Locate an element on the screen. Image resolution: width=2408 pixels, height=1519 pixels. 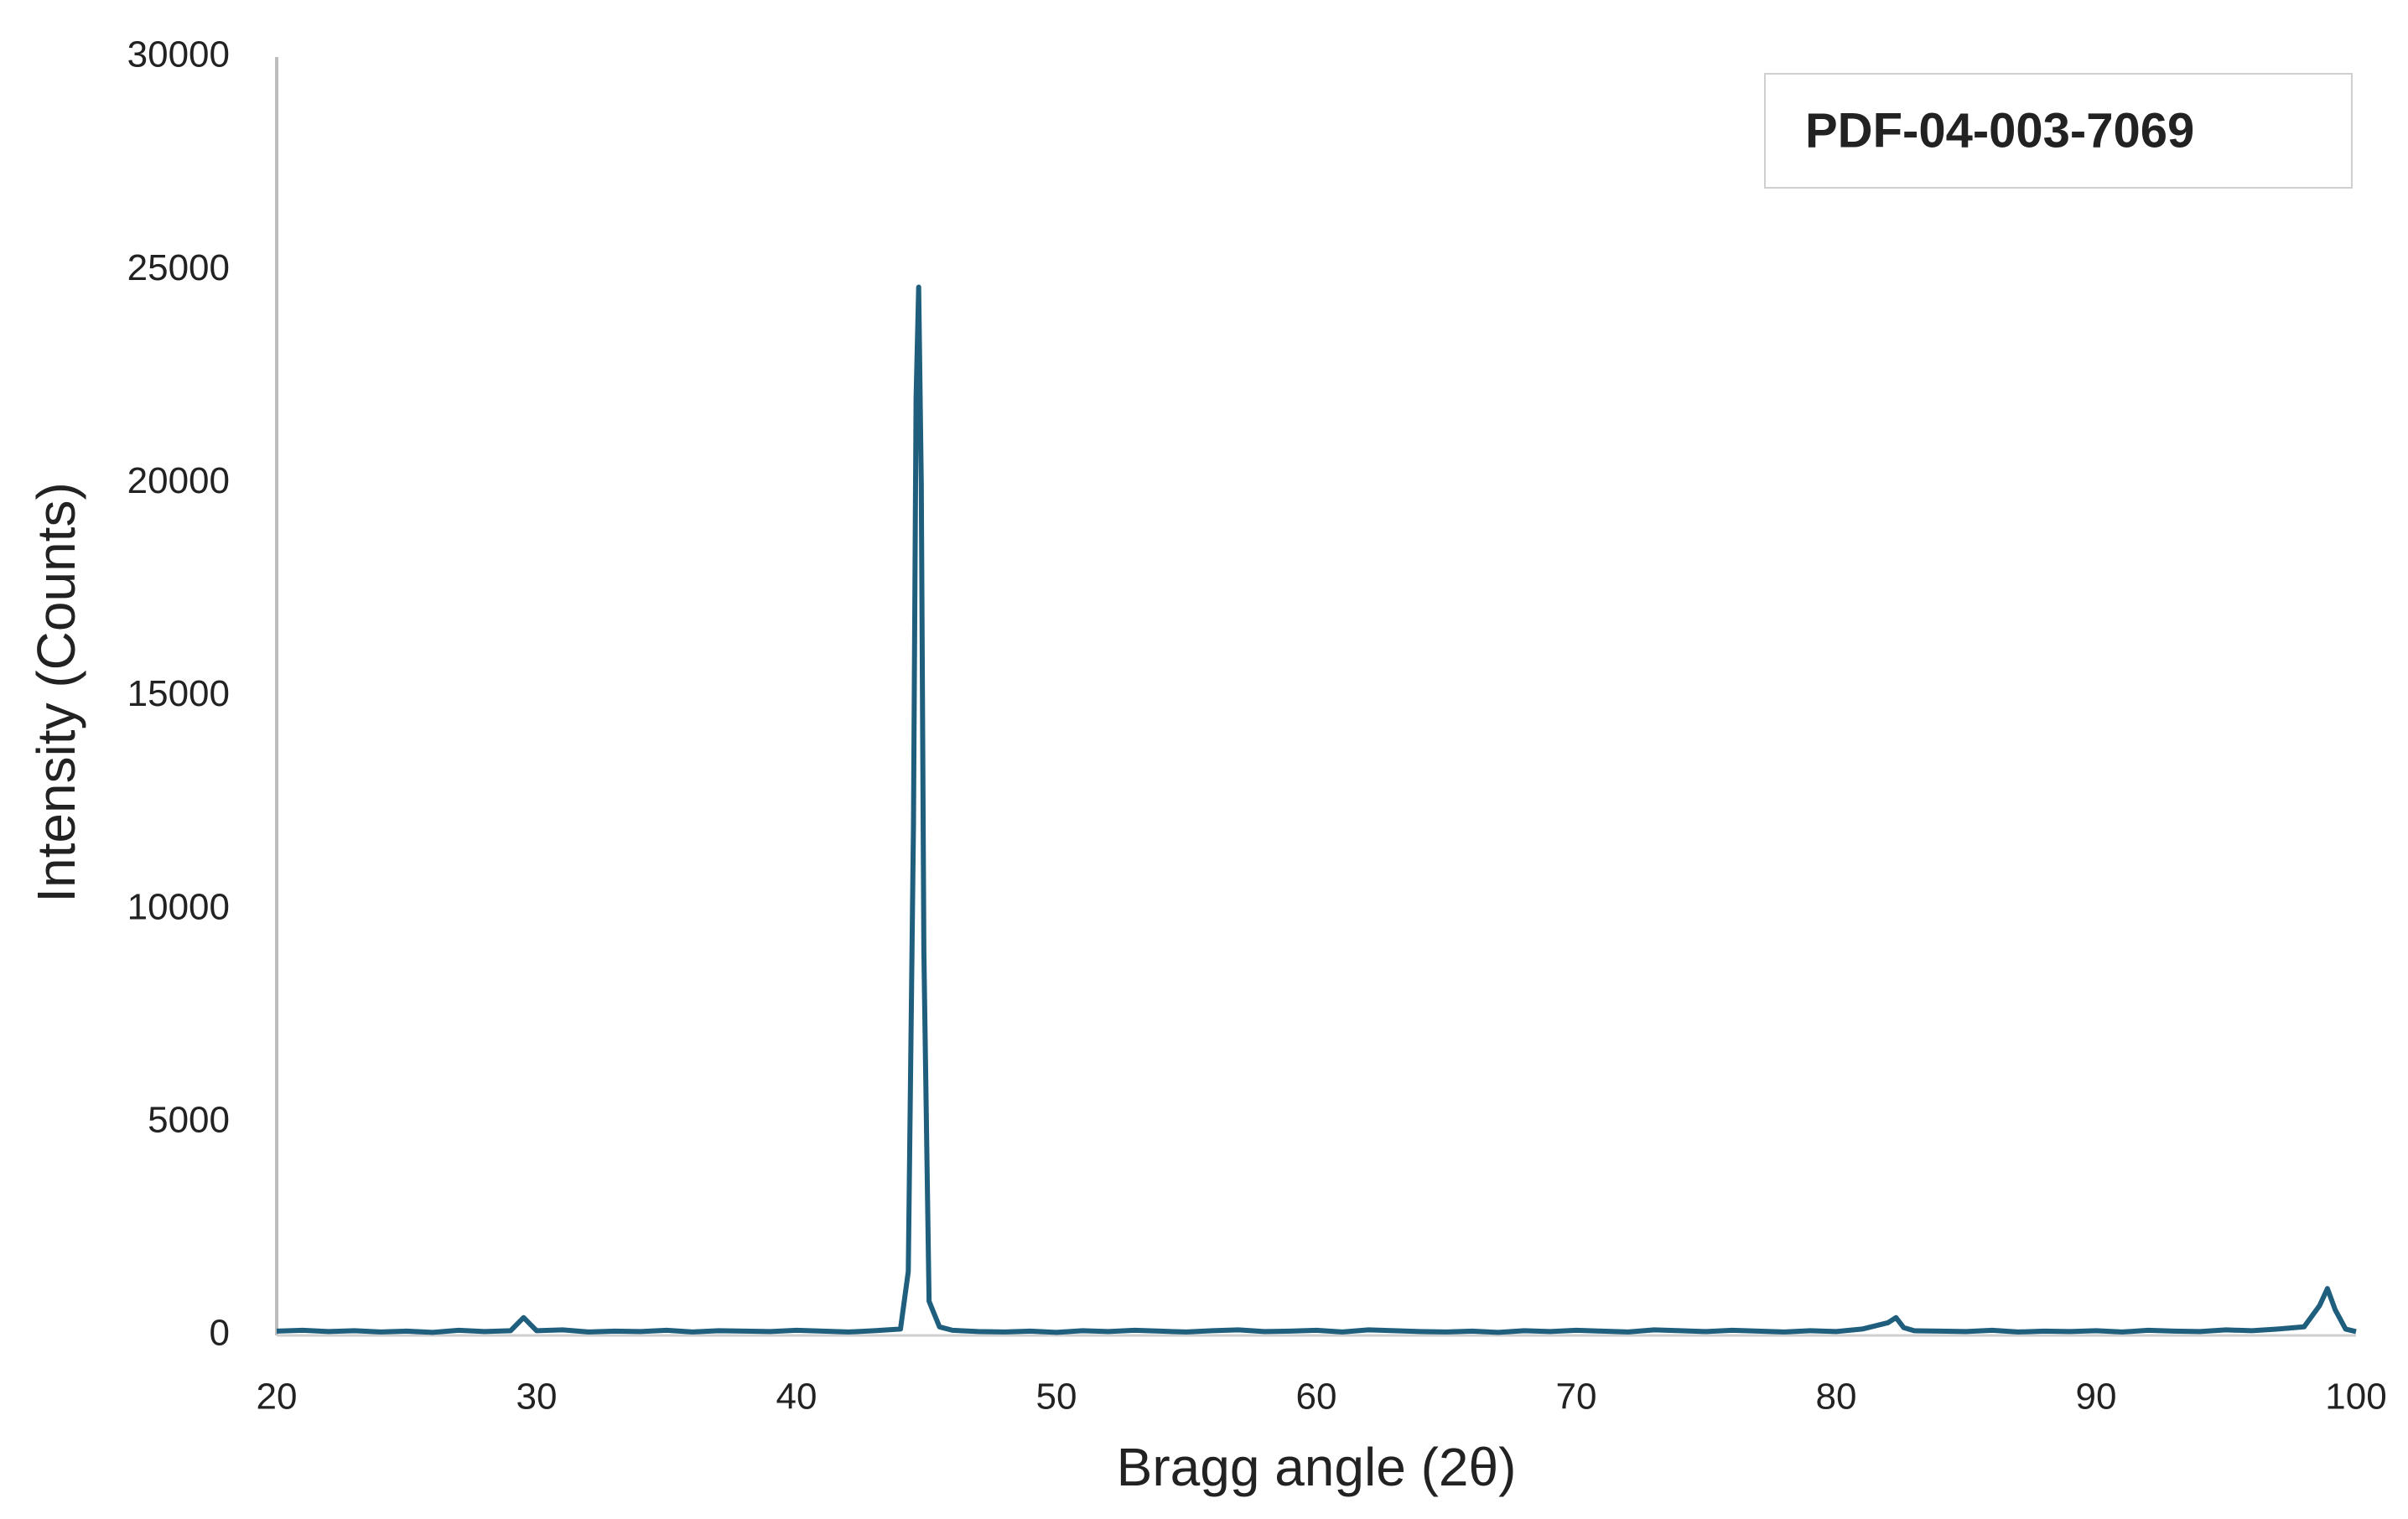
y-tick-label: 30000 is located at coordinates (178, 54).